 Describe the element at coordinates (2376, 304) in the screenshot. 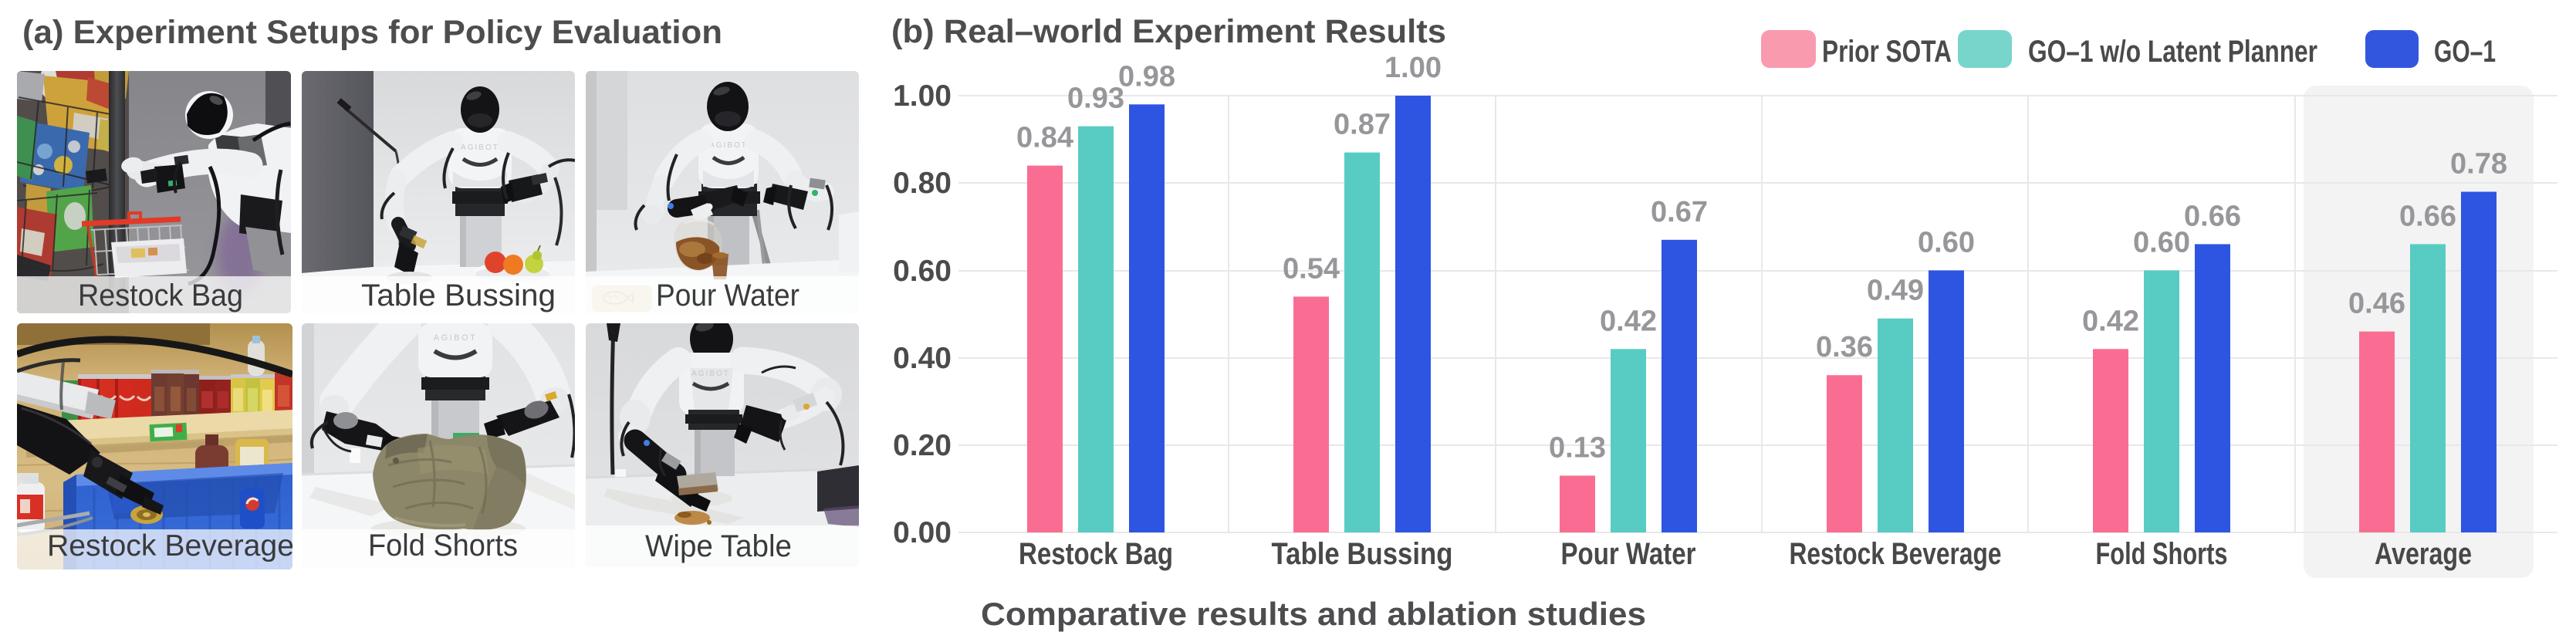

I see `svg-text: 0.46` at that location.